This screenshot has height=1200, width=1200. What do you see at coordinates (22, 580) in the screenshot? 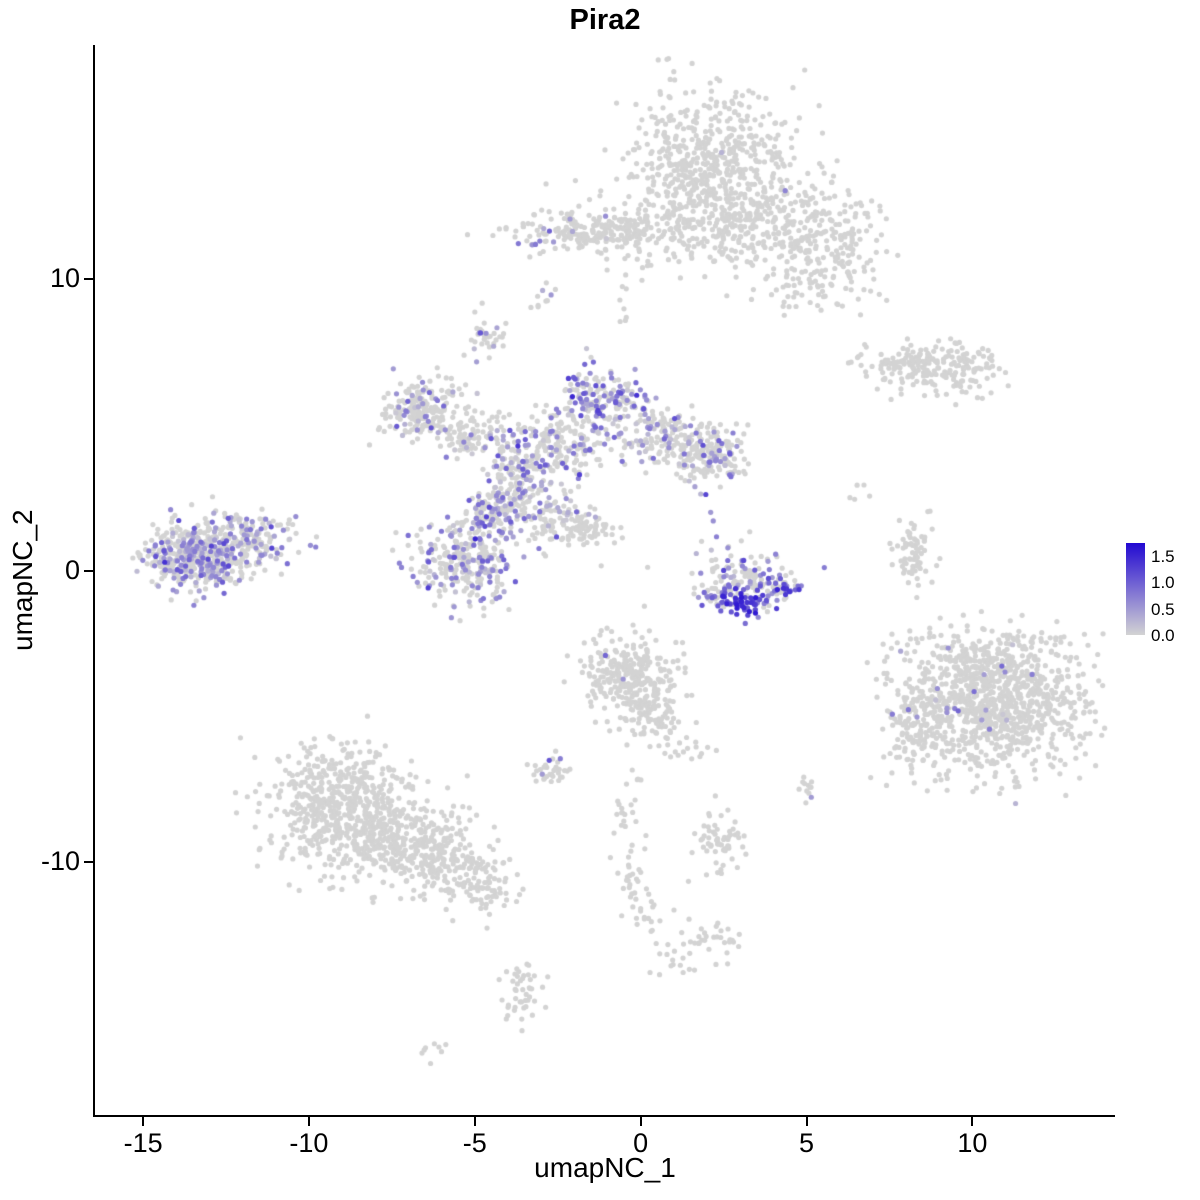
I see `y-axis-title: umapNC_2` at bounding box center [22, 580].